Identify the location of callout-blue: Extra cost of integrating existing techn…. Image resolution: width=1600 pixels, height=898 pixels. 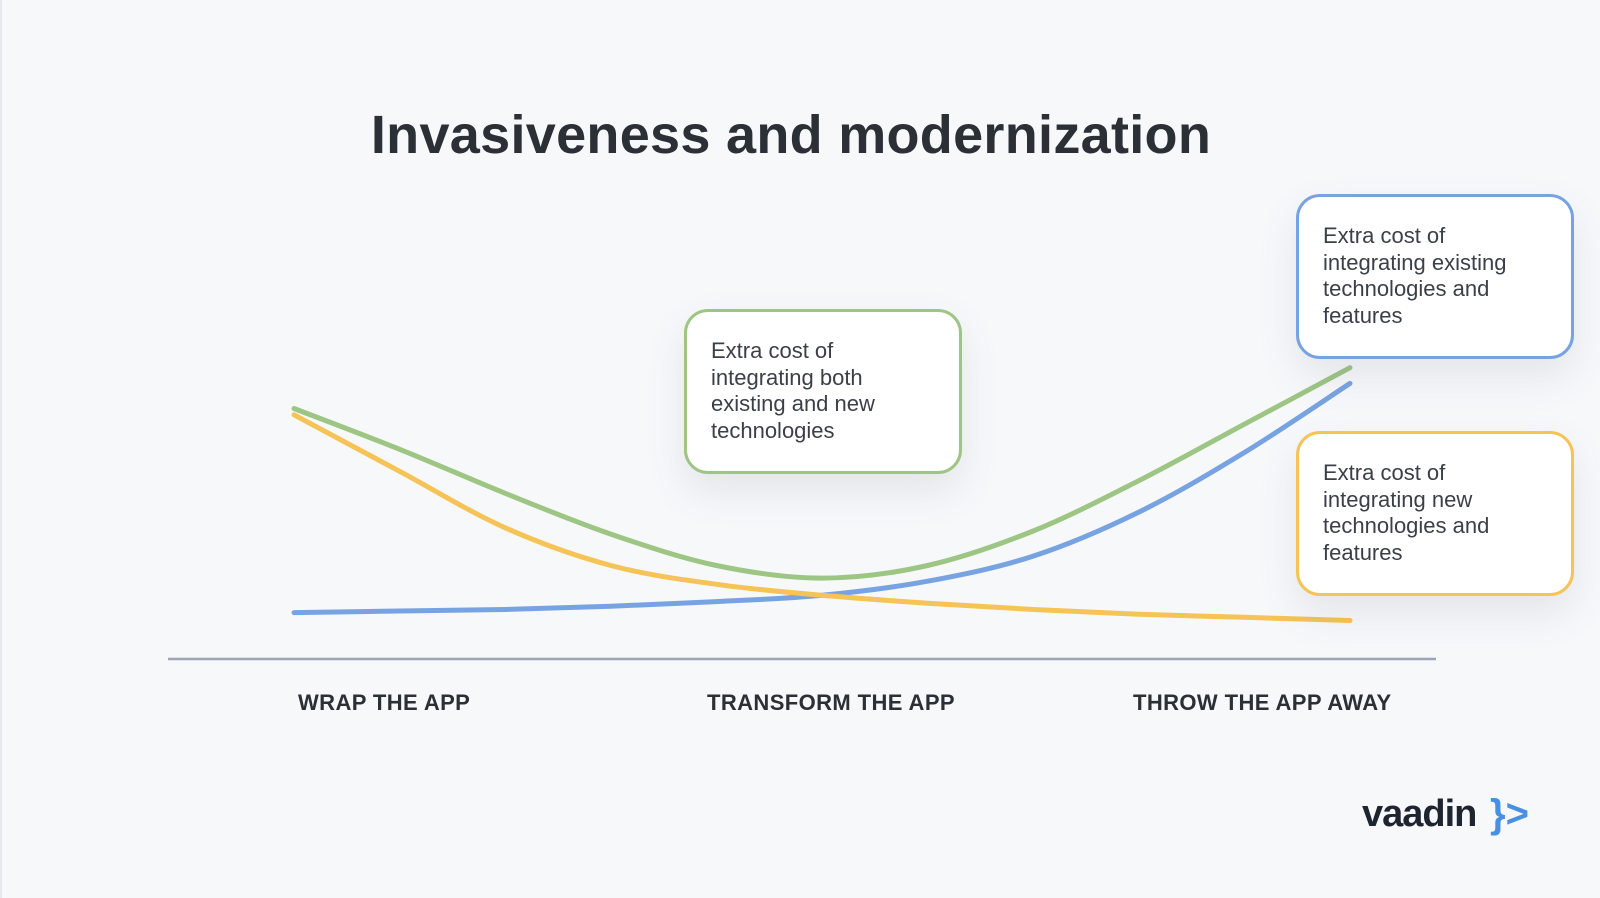
(1435, 276).